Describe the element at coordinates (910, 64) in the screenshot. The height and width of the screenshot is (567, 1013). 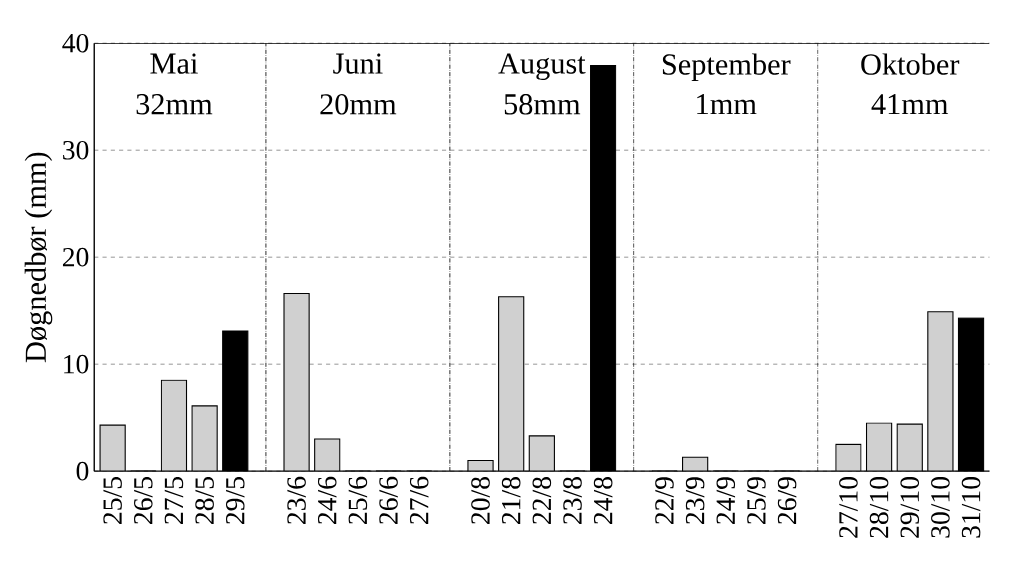
I see `annotation: Oktober` at that location.